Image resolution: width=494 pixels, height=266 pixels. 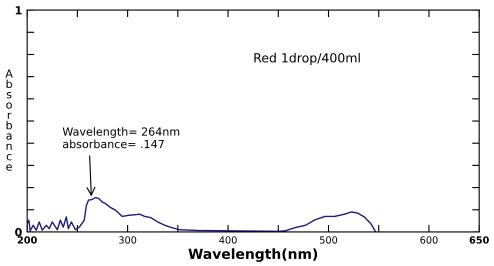 What do you see at coordinates (127, 240) in the screenshot?
I see `x-tick-label: 300` at bounding box center [127, 240].